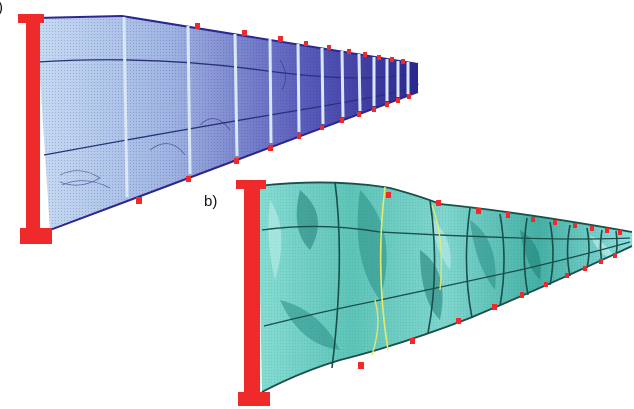 The width and height of the screenshot is (634, 409). Describe the element at coordinates (231, 119) in the screenshot. I see `panel-a-longitudinal-line-lower` at that location.